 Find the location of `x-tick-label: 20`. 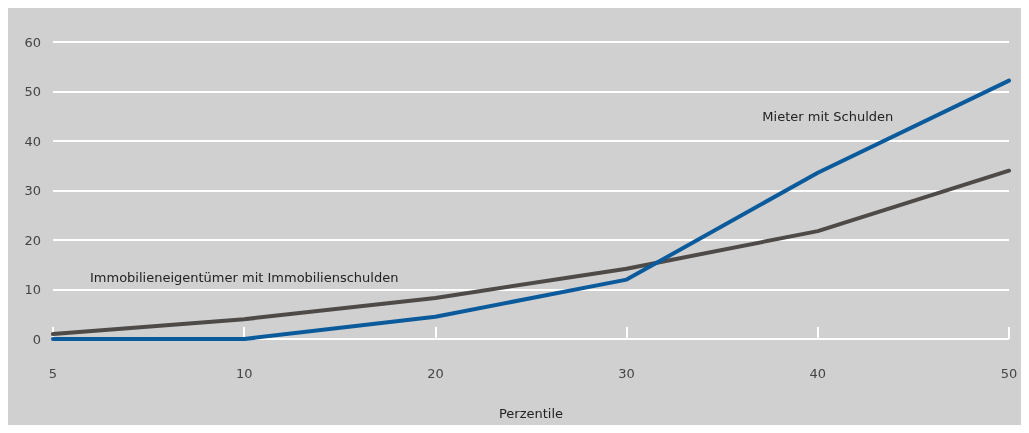

x-tick-label: 20 is located at coordinates (435, 373).